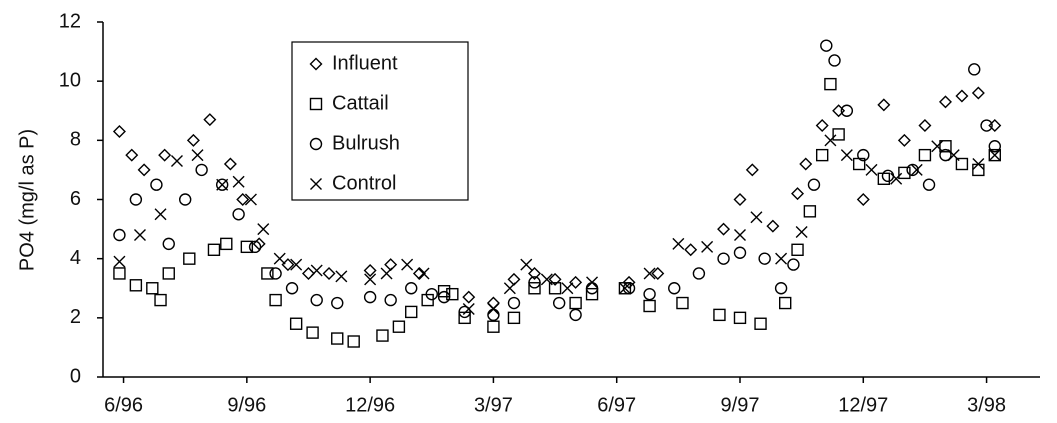  What do you see at coordinates (366, 143) in the screenshot?
I see `legend-label: Bulrush` at bounding box center [366, 143].